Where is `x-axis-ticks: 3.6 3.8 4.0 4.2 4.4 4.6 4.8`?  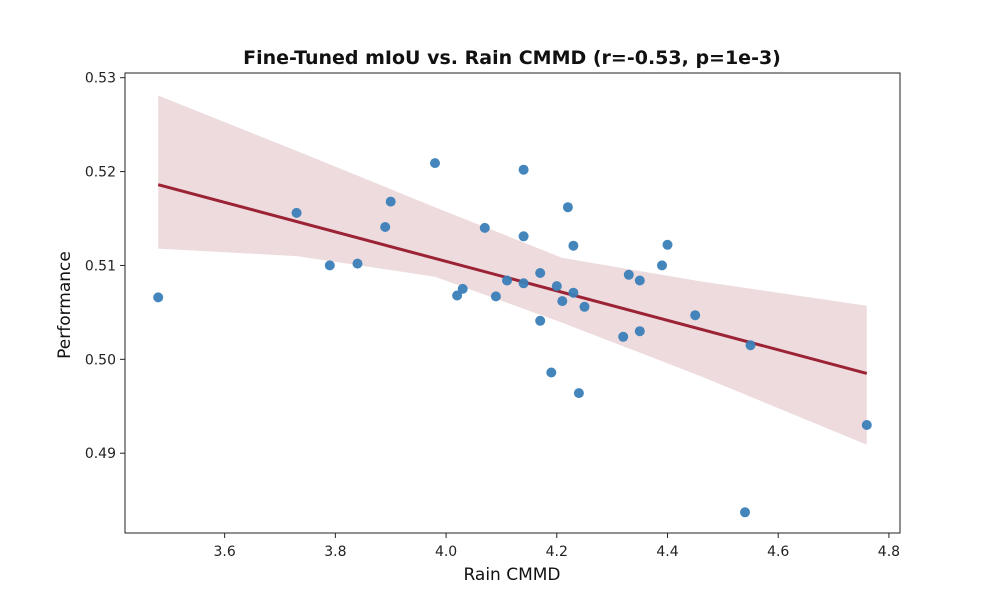 x-axis-ticks: 3.6 3.8 4.0 4.2 4.4 4.6 4.8 is located at coordinates (557, 546).